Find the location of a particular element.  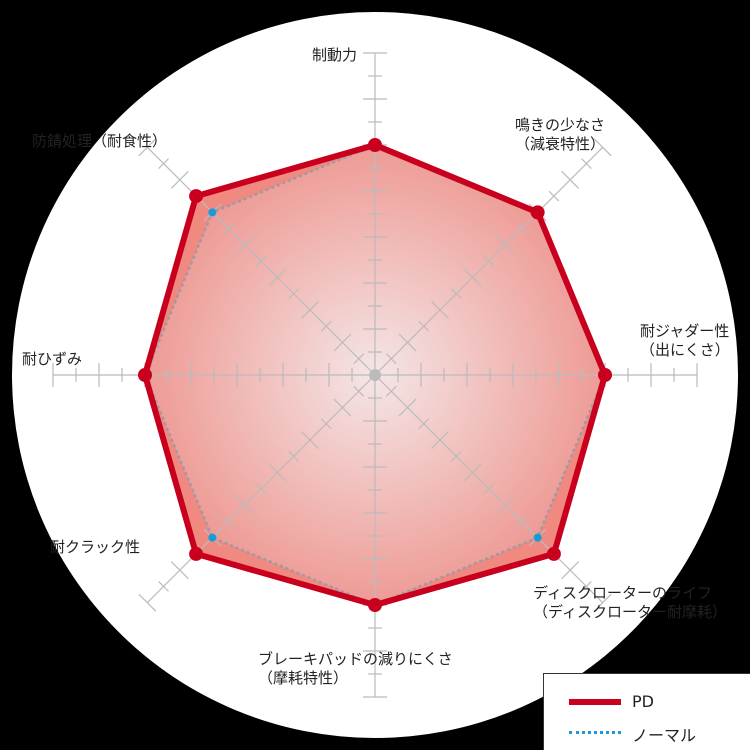

axis-label-distortion: 耐ひずみ is located at coordinates (52, 359).